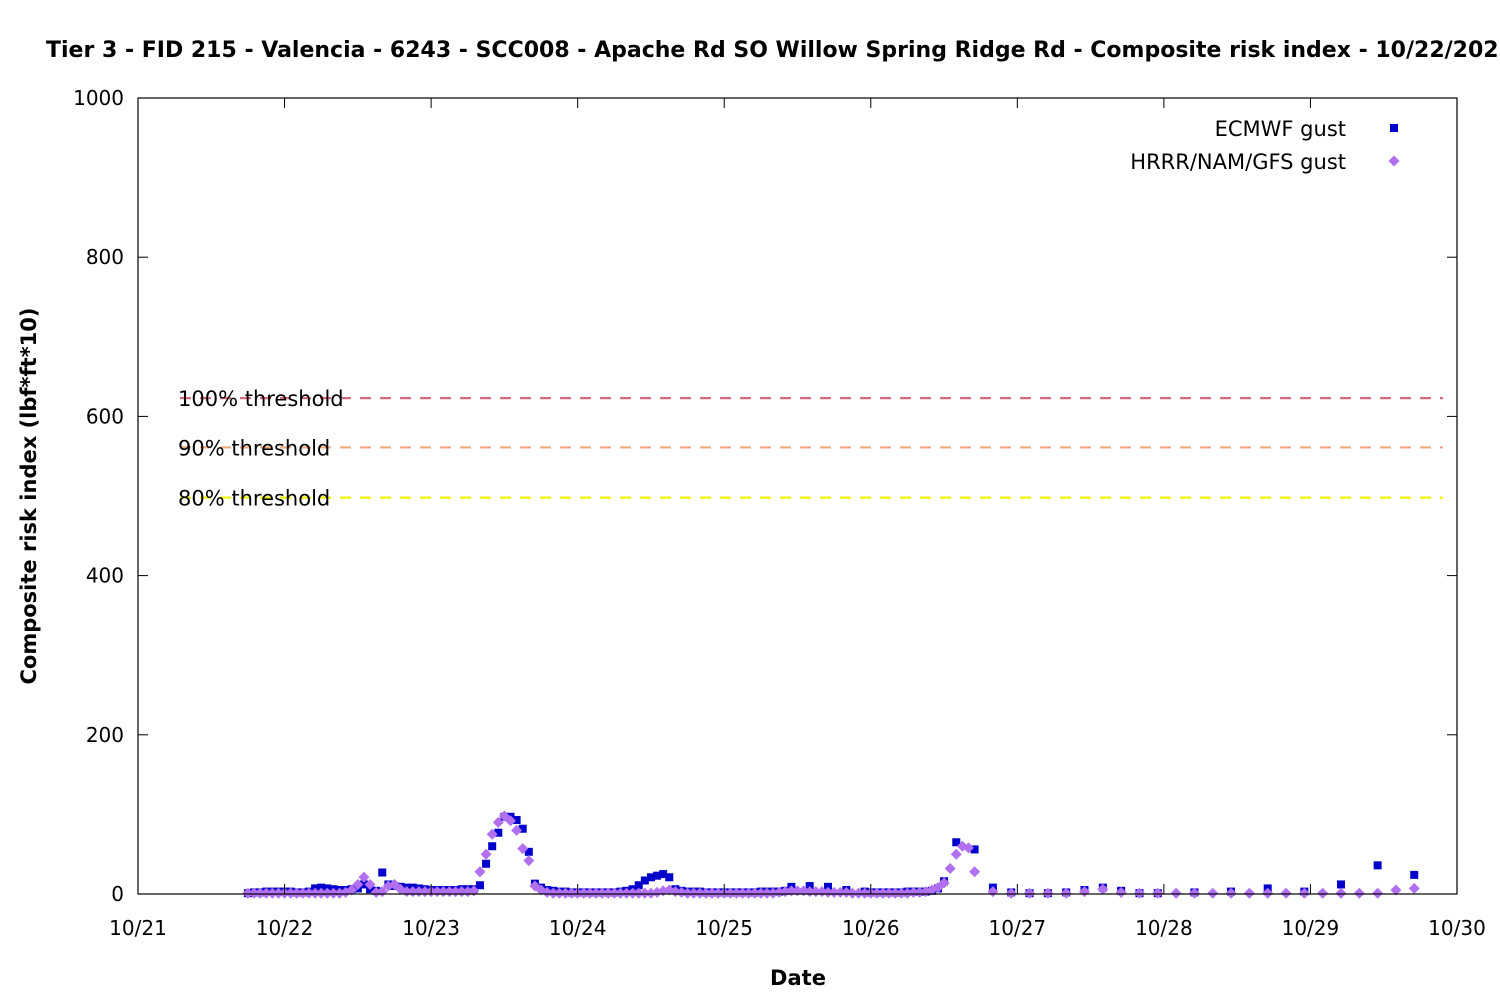  I want to click on legend-marker, so click(1394, 128).